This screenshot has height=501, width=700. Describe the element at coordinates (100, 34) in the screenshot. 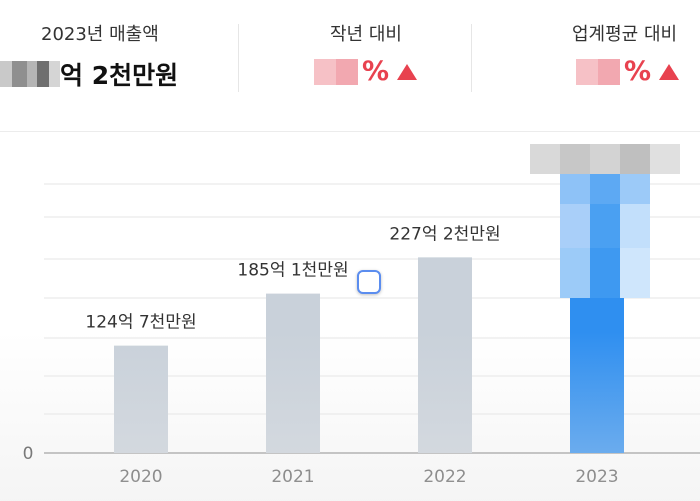

I see `revenue-label: 2023년 매출액` at that location.